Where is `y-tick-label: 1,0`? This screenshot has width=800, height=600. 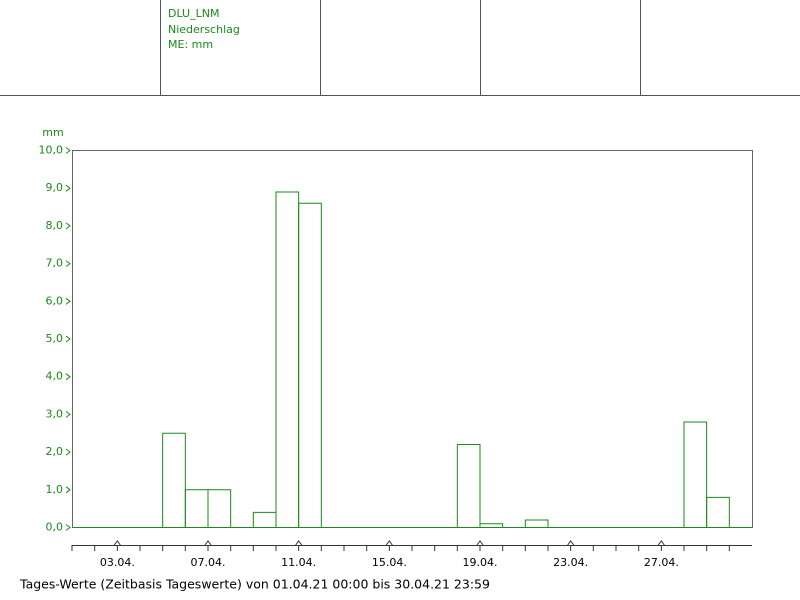
y-tick-label: 1,0 is located at coordinates (55, 489).